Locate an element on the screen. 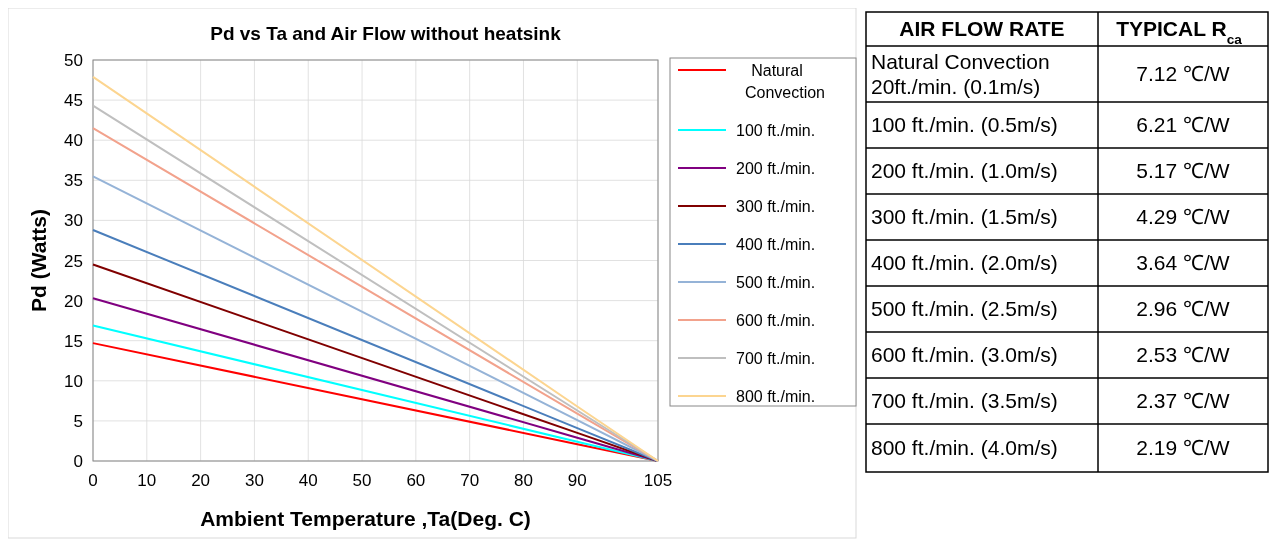 This screenshot has width=1273, height=539. category-label: 300 ft./min. (1.5m/s) is located at coordinates (964, 216).